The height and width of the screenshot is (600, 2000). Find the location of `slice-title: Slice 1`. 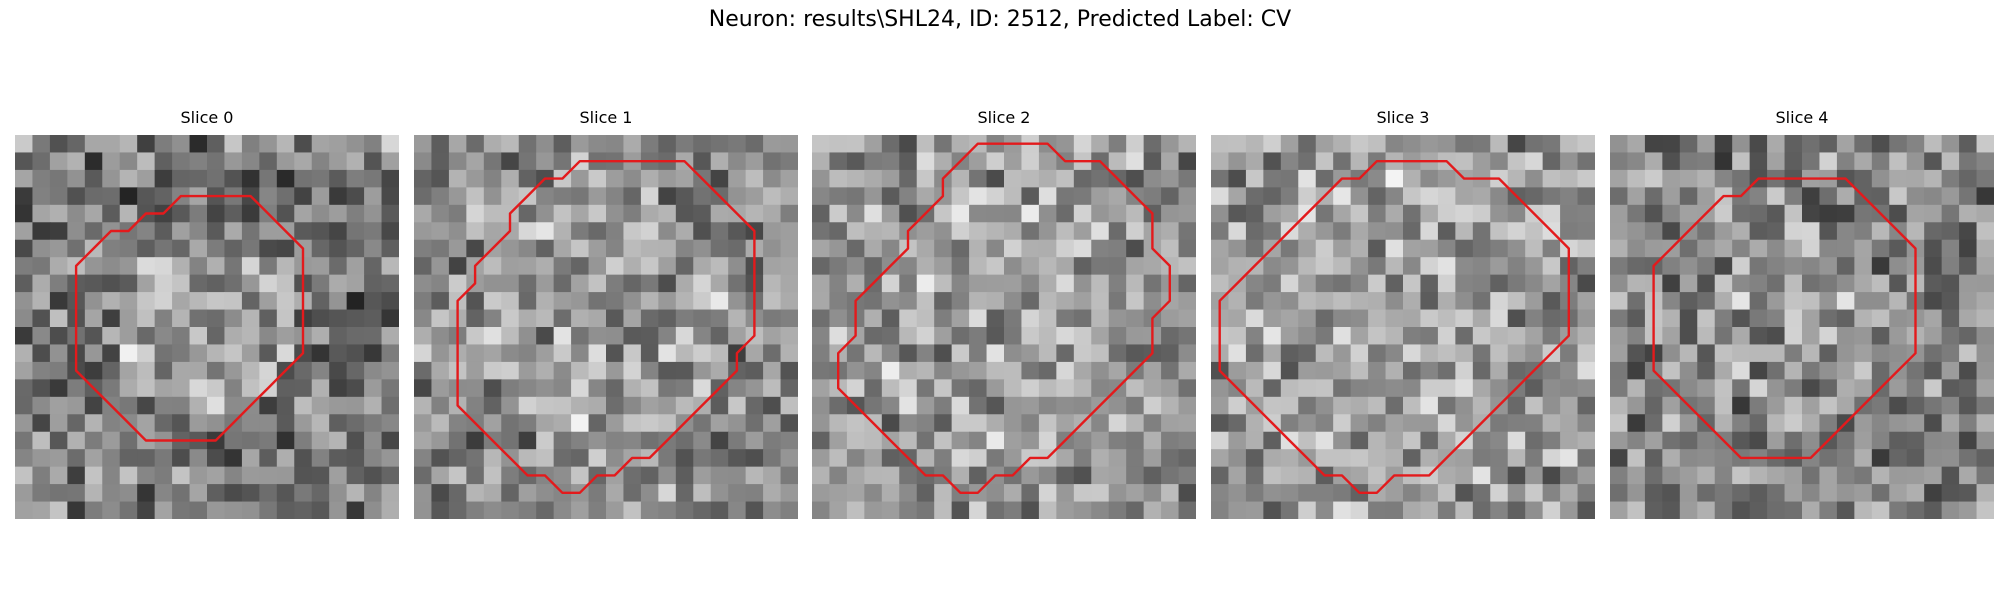

slice-title: Slice 1 is located at coordinates (606, 117).